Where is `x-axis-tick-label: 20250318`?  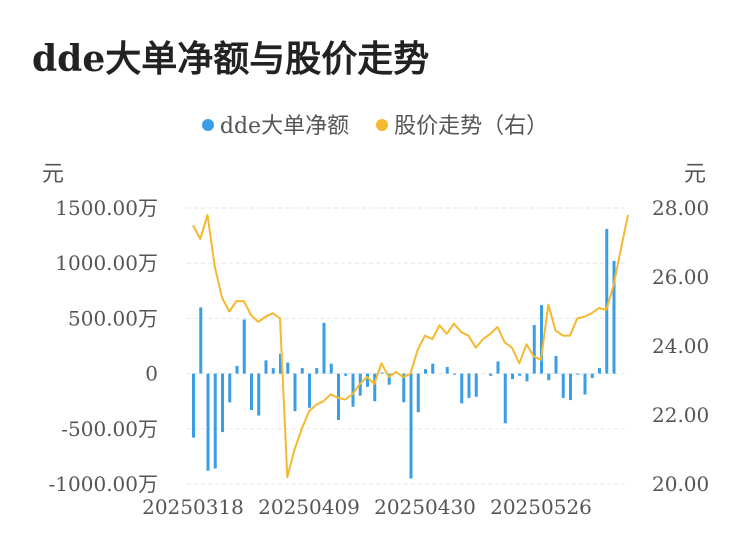
x-axis-tick-label: 20250318 is located at coordinates (193, 507).